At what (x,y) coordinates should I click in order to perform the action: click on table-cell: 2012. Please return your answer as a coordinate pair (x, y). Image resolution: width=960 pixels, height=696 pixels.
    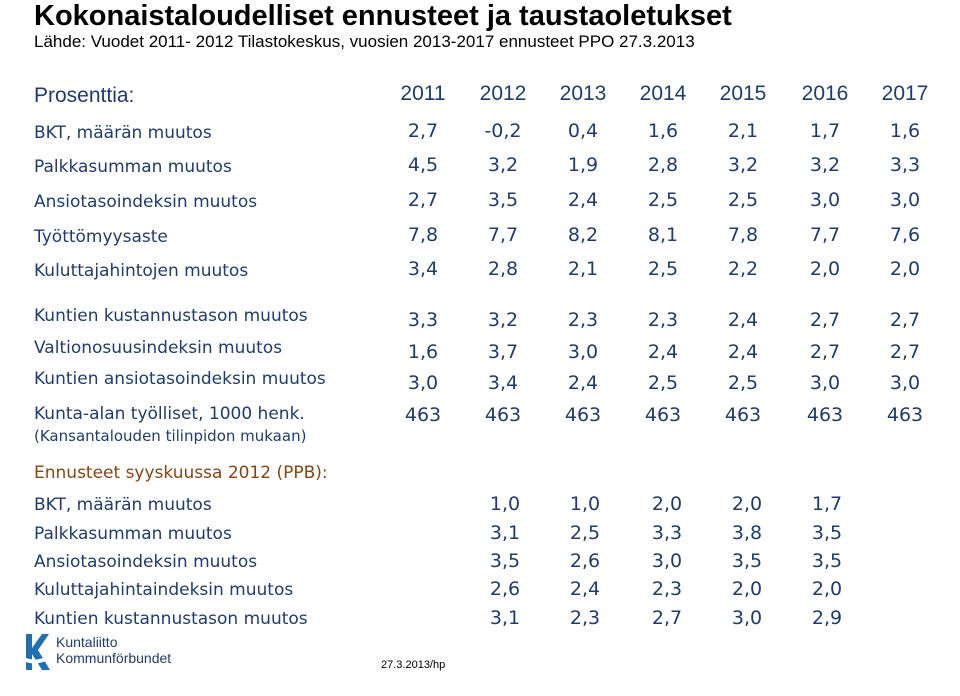
    Looking at the image, I should click on (503, 93).